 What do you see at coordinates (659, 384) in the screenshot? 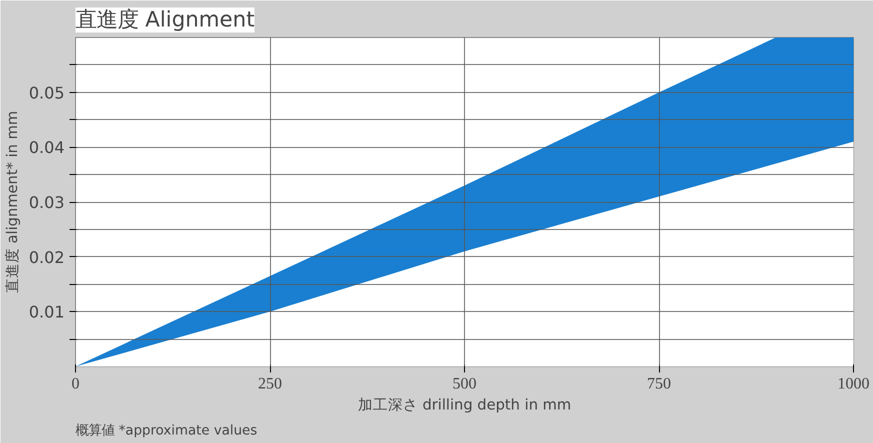
I see `x-tick-label: 750` at bounding box center [659, 384].